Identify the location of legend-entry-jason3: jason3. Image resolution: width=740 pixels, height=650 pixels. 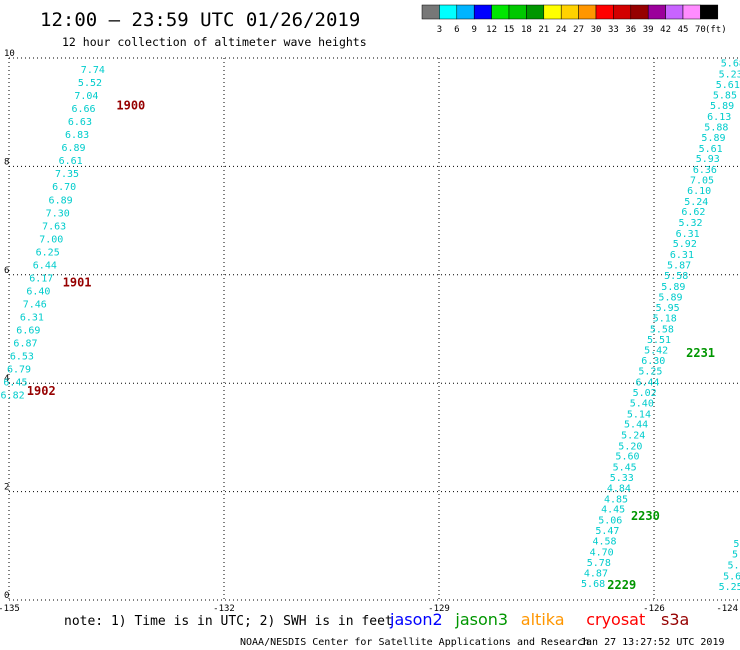
(481, 619).